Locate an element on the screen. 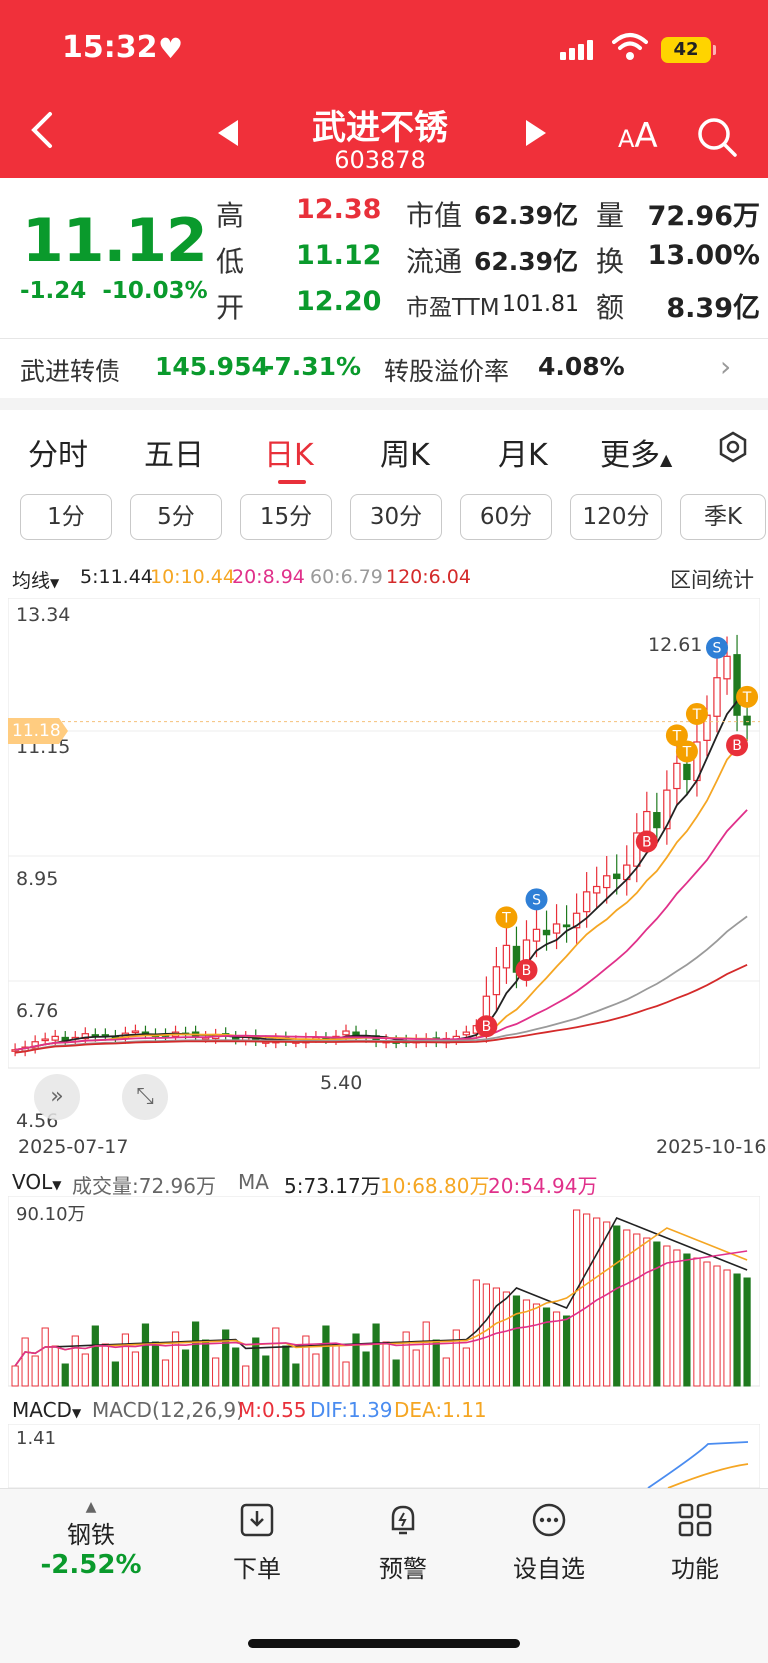 The width and height of the screenshot is (768, 1663). next-stock-button is located at coordinates (536, 133).